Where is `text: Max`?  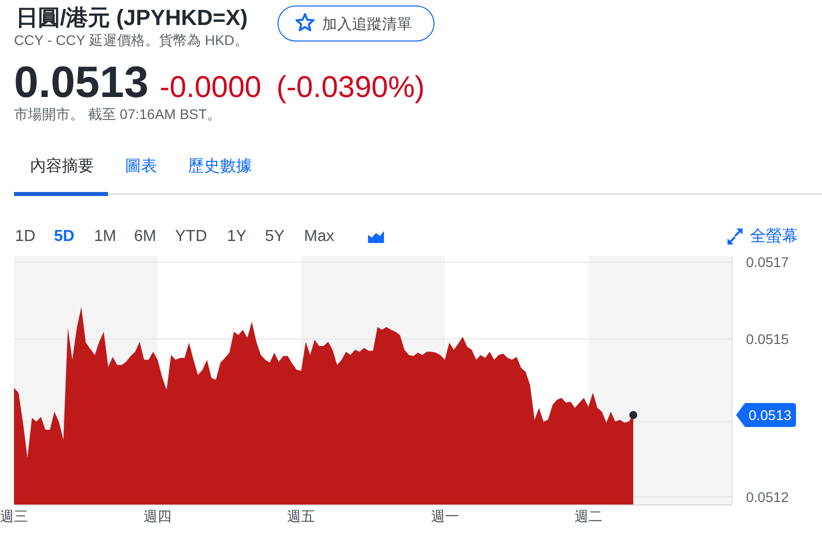
text: Max is located at coordinates (319, 236).